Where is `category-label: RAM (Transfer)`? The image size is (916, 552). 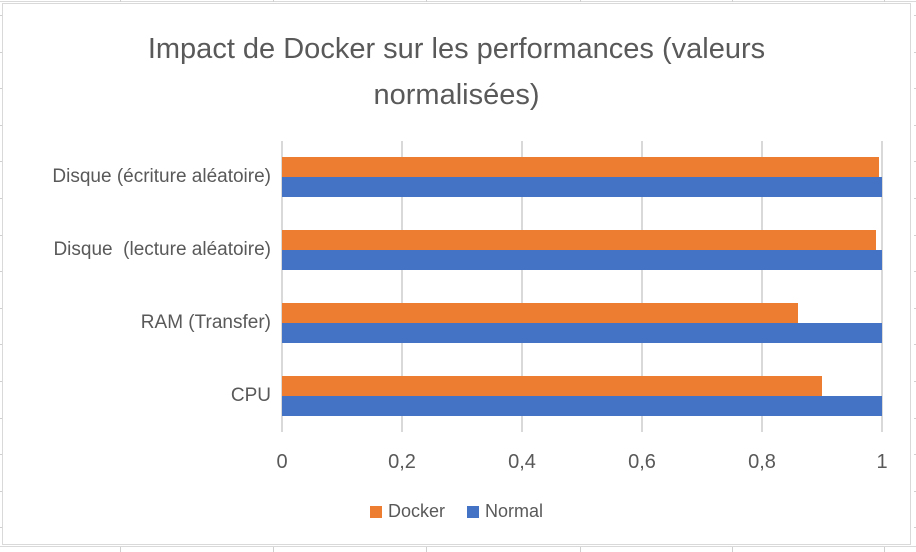
category-label: RAM (Transfer) is located at coordinates (205, 322).